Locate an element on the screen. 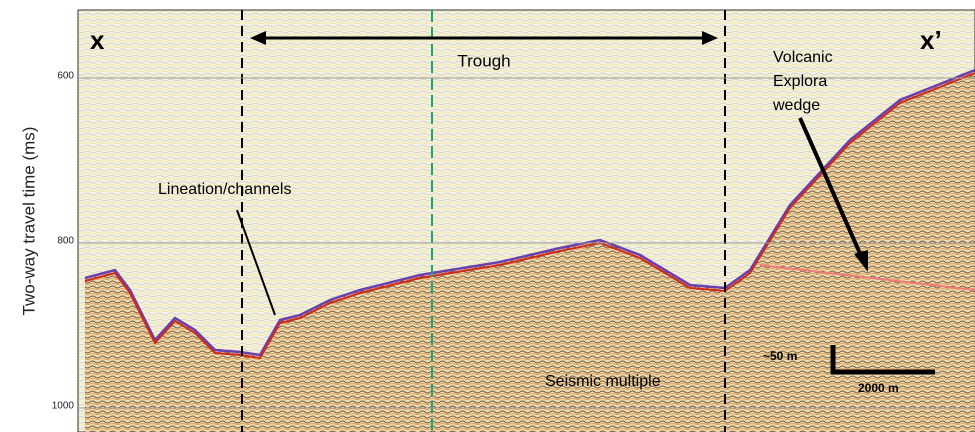 This screenshot has width=975, height=432. axis-label: Two-way travel time (ms) is located at coordinates (28, 221).